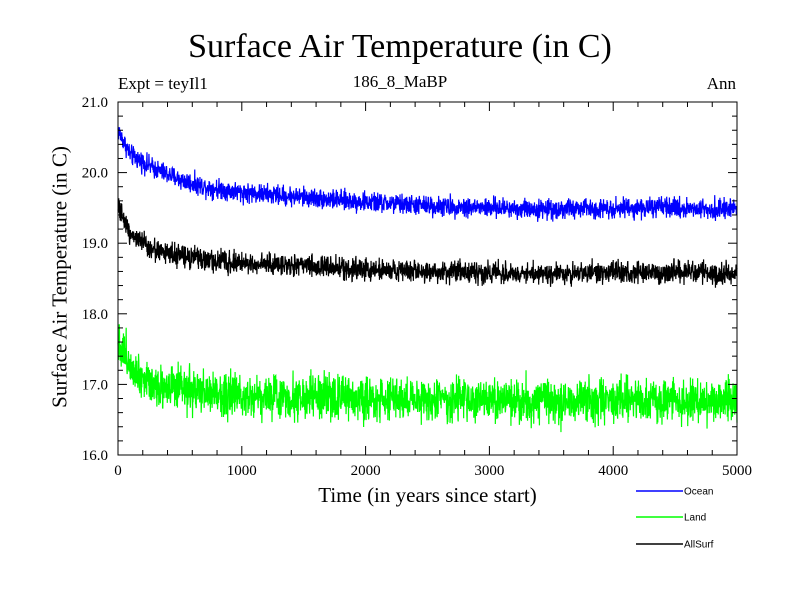  I want to click on legend-label-allsurf: AllSurf, so click(699, 545).